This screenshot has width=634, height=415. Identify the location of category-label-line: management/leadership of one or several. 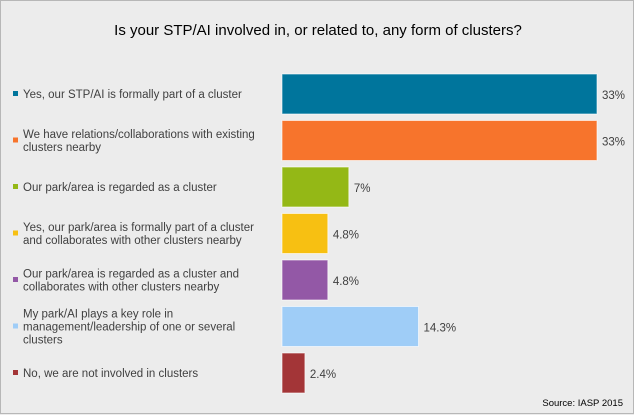
(129, 328).